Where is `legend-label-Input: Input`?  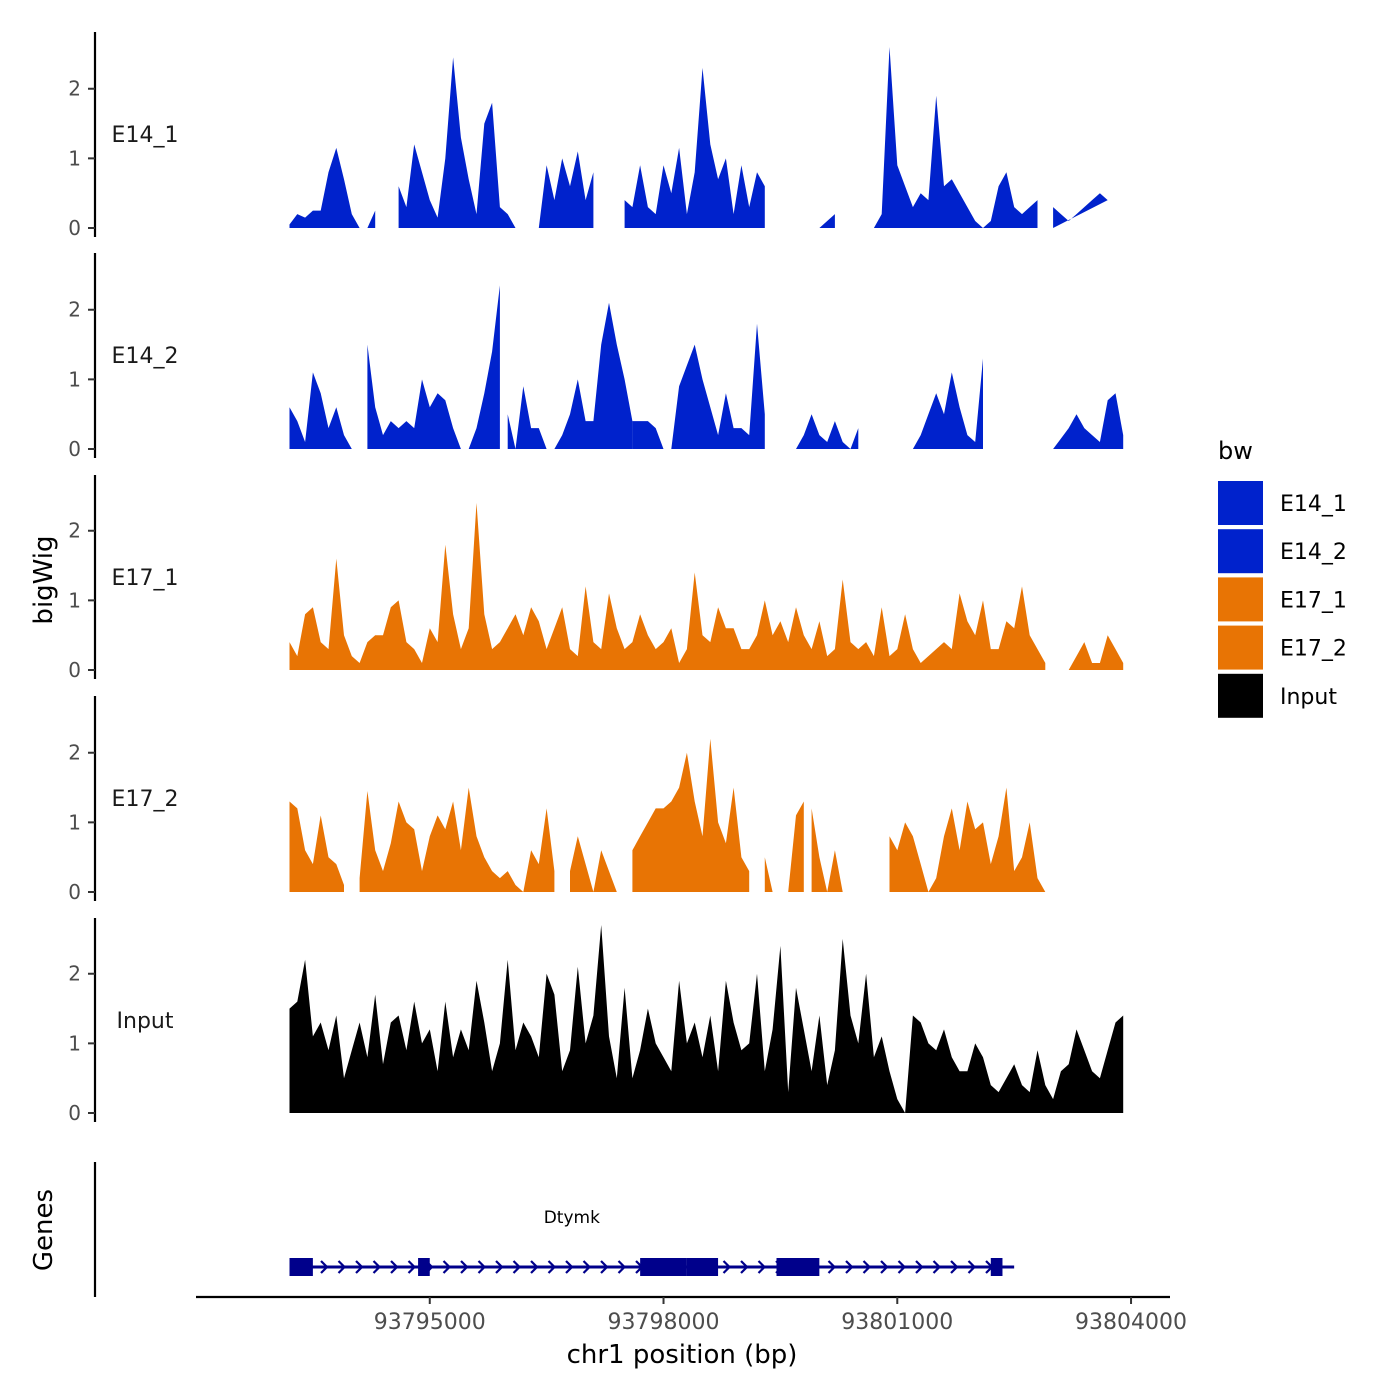 legend-label-Input: Input is located at coordinates (1308, 697).